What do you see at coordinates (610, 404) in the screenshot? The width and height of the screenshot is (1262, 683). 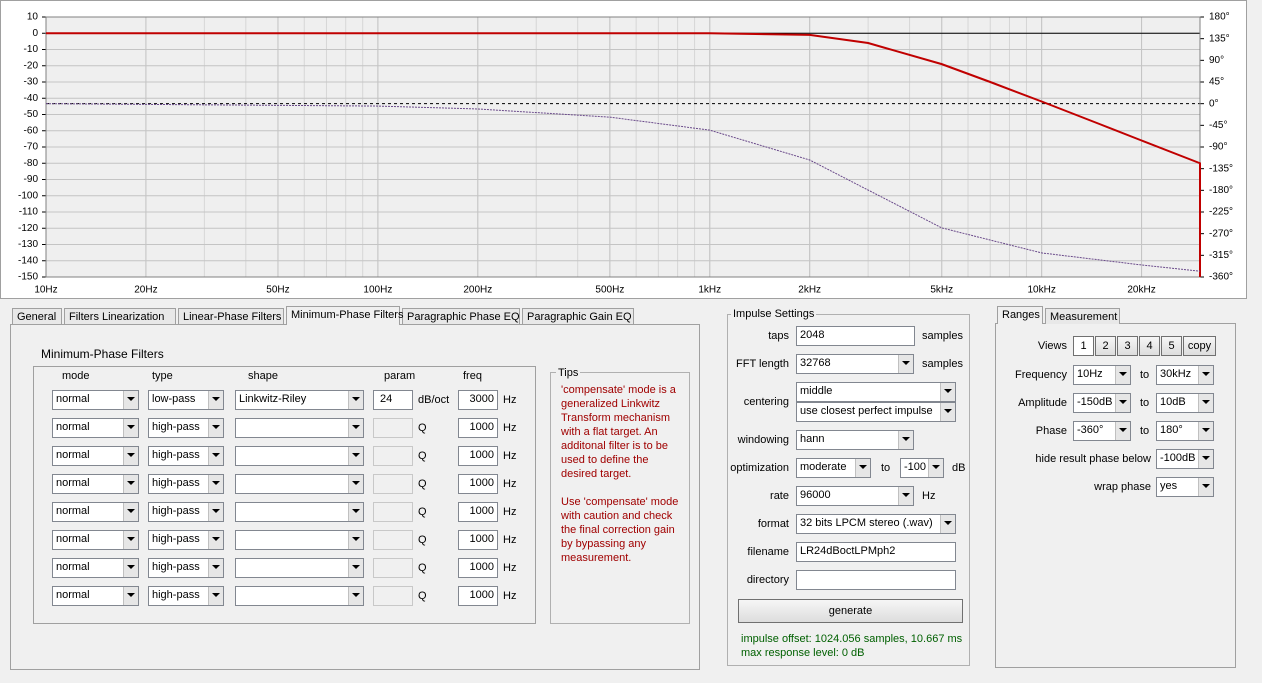 I see `tip-line: generalized Linkwitz` at bounding box center [610, 404].